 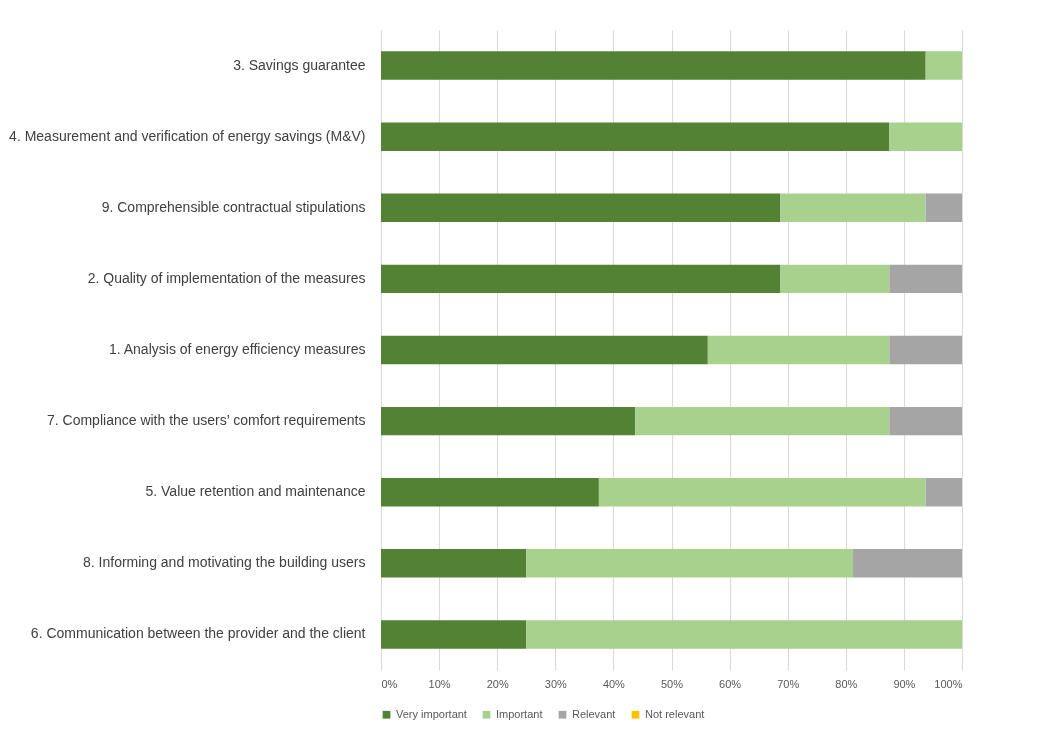 I want to click on y-tick-label: 4. Measurement and verification of energy savings (M&V), so click(x=187, y=135).